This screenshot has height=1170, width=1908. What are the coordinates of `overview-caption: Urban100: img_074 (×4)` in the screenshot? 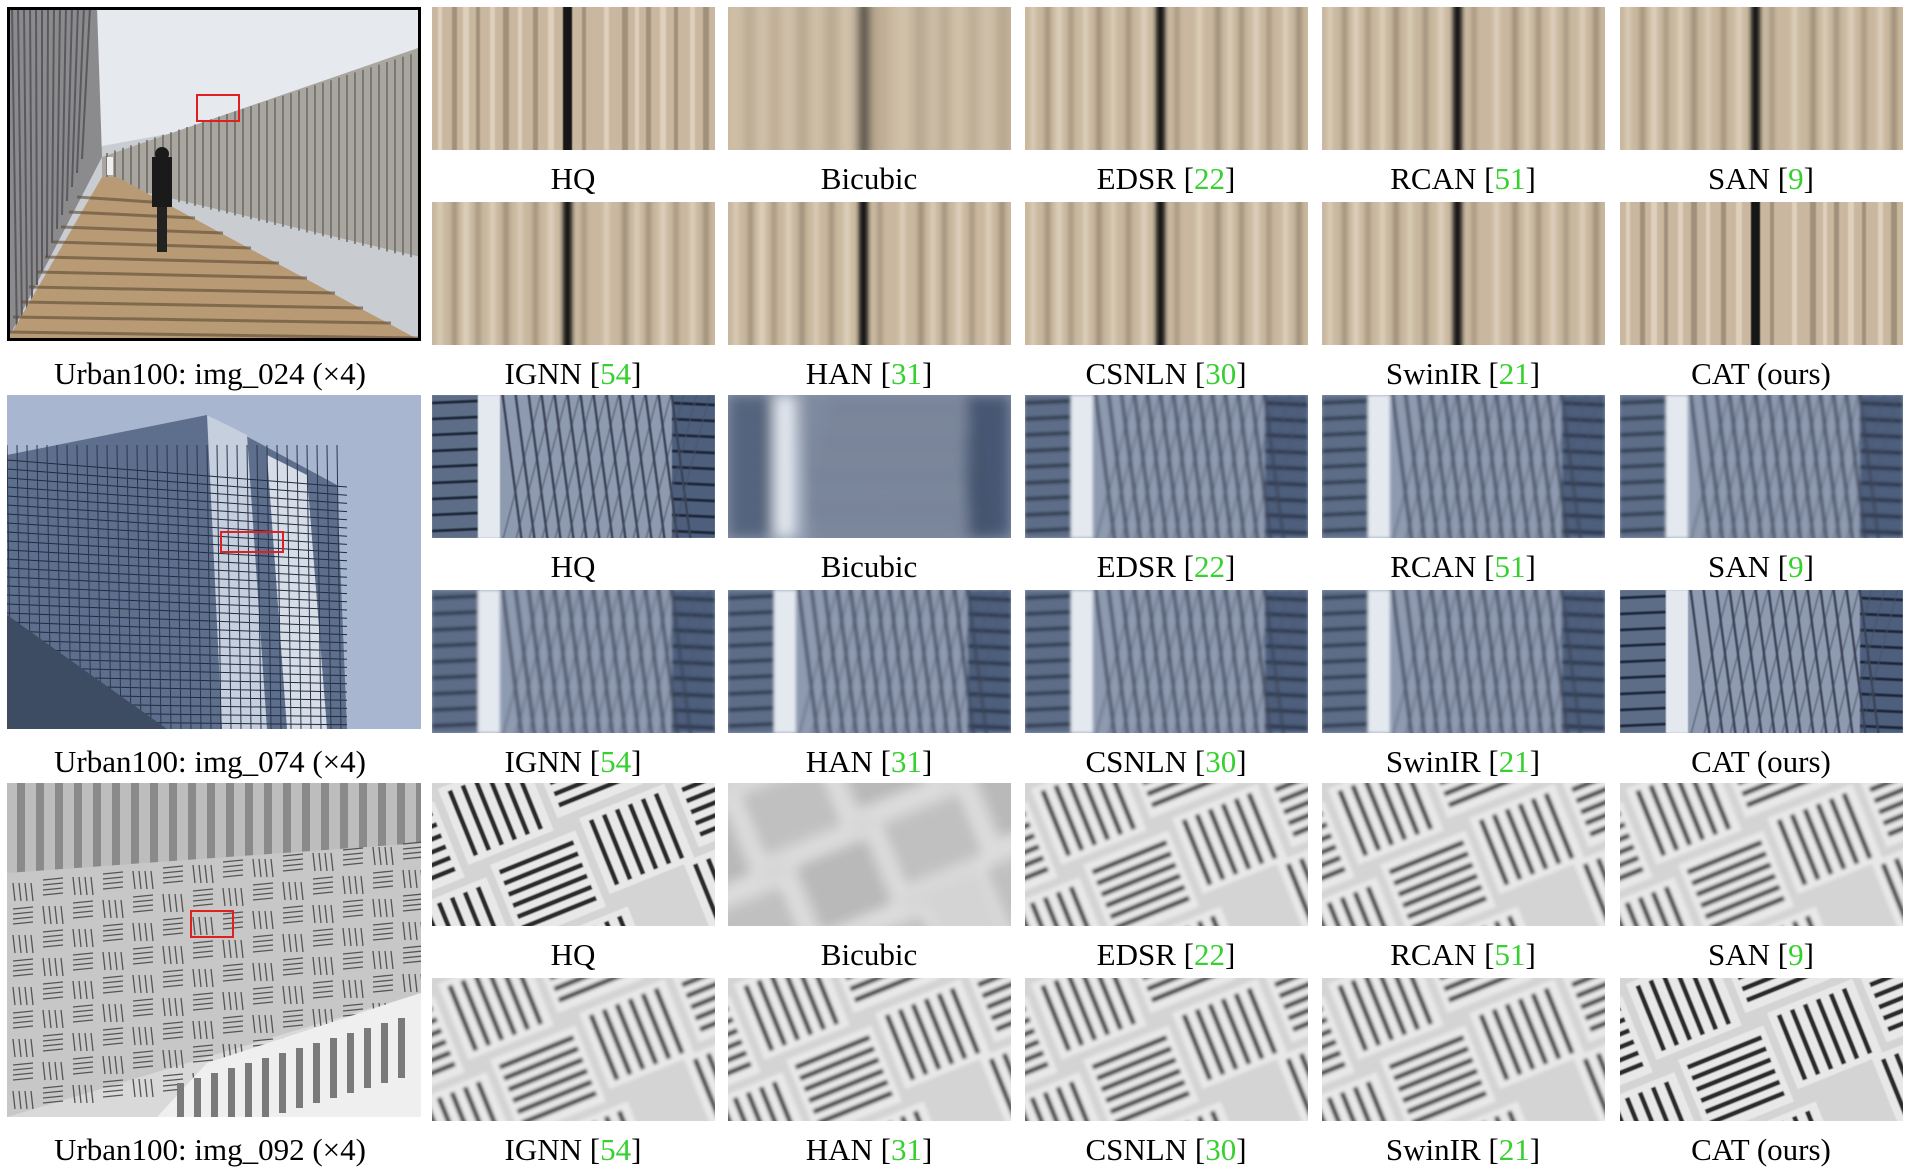 It's located at (210, 762).